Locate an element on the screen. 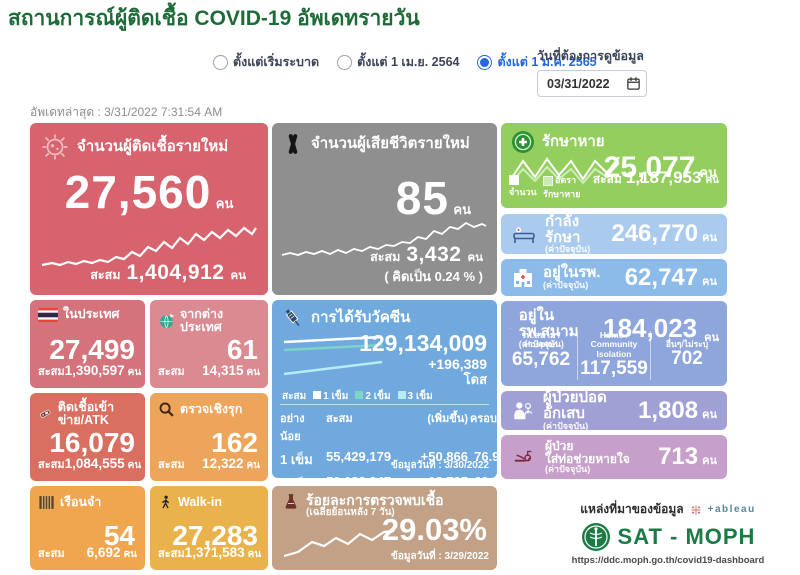 The image size is (800, 575). lab-flask-icon is located at coordinates (291, 501).